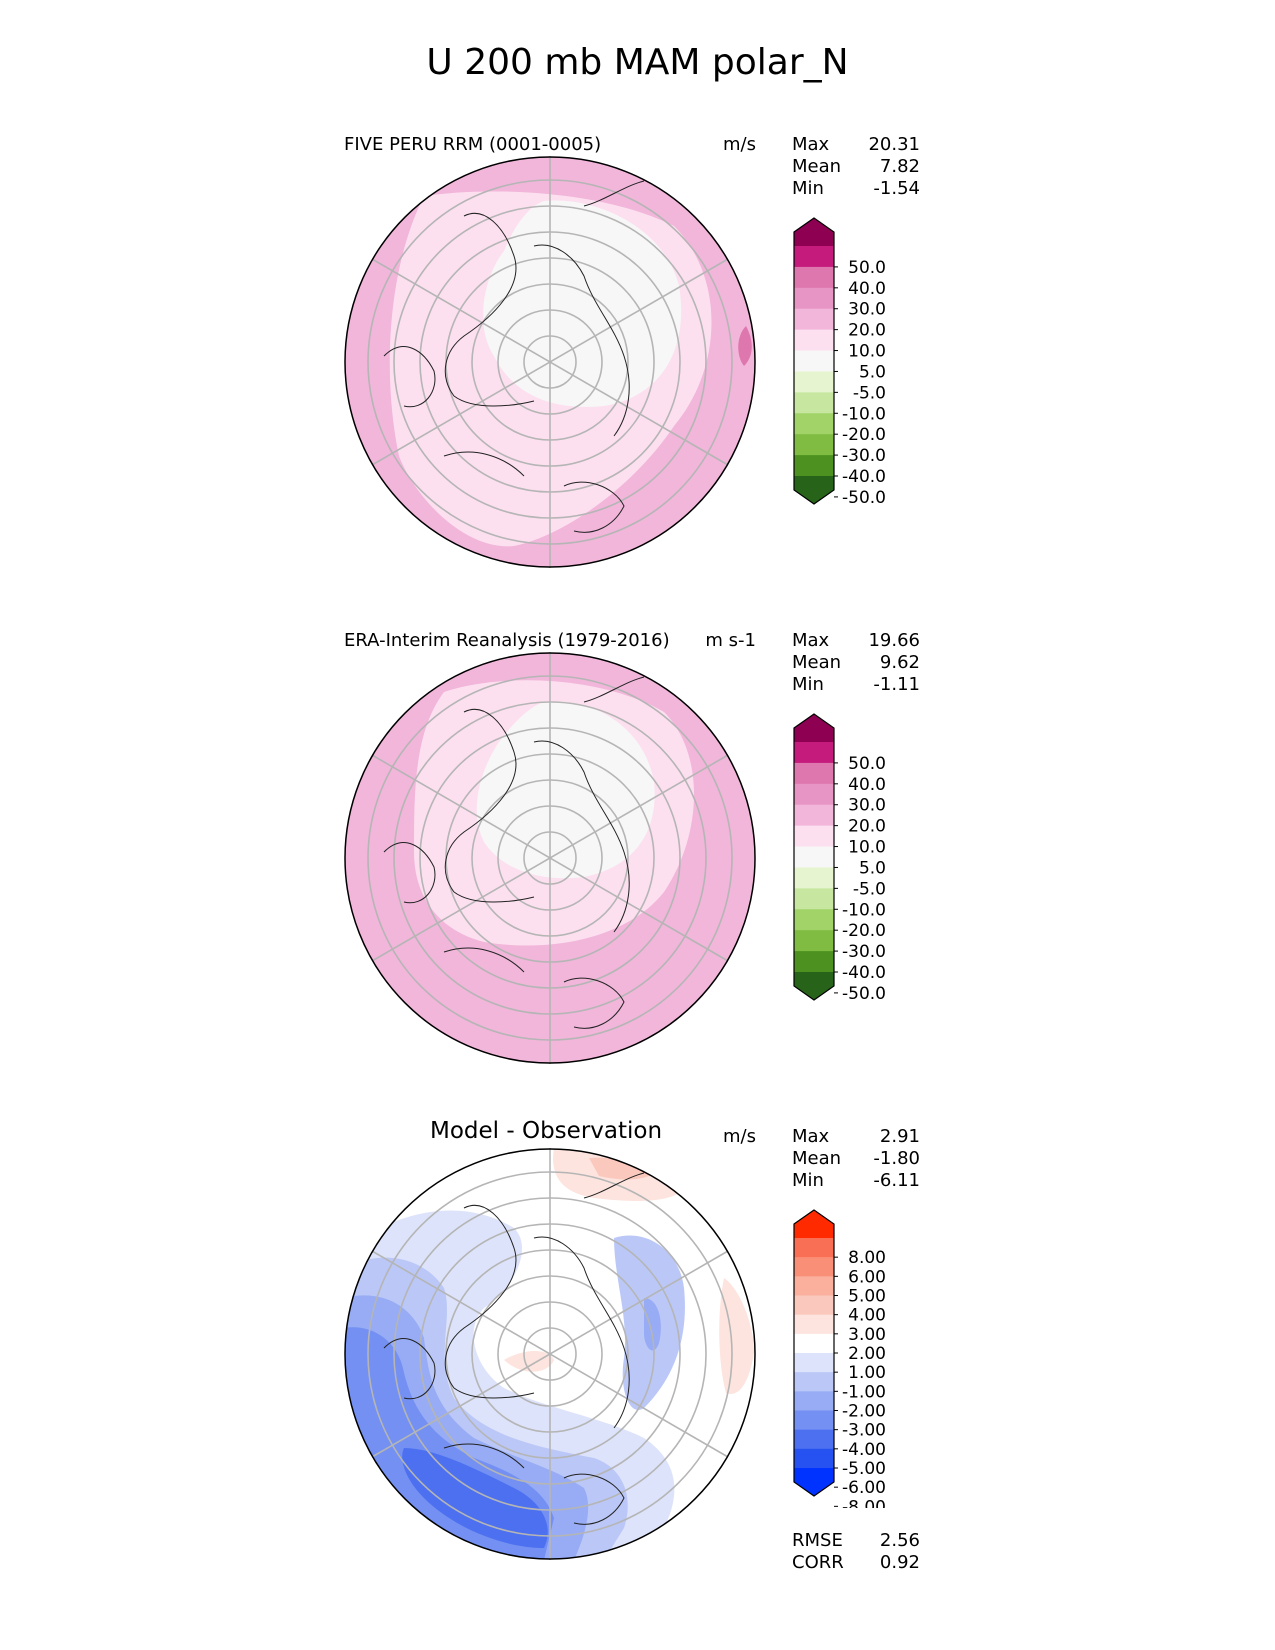 Image resolution: width=1275 pixels, height=1650 pixels. I want to click on panel-title: ERA-Interim Reanalysis (1979-2016), so click(507, 640).